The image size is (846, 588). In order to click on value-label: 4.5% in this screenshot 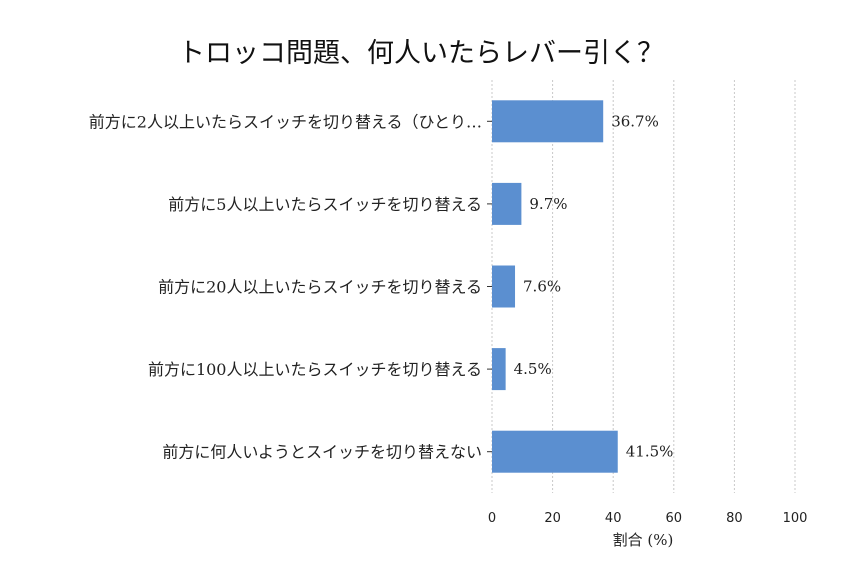, I will do `click(533, 369)`.